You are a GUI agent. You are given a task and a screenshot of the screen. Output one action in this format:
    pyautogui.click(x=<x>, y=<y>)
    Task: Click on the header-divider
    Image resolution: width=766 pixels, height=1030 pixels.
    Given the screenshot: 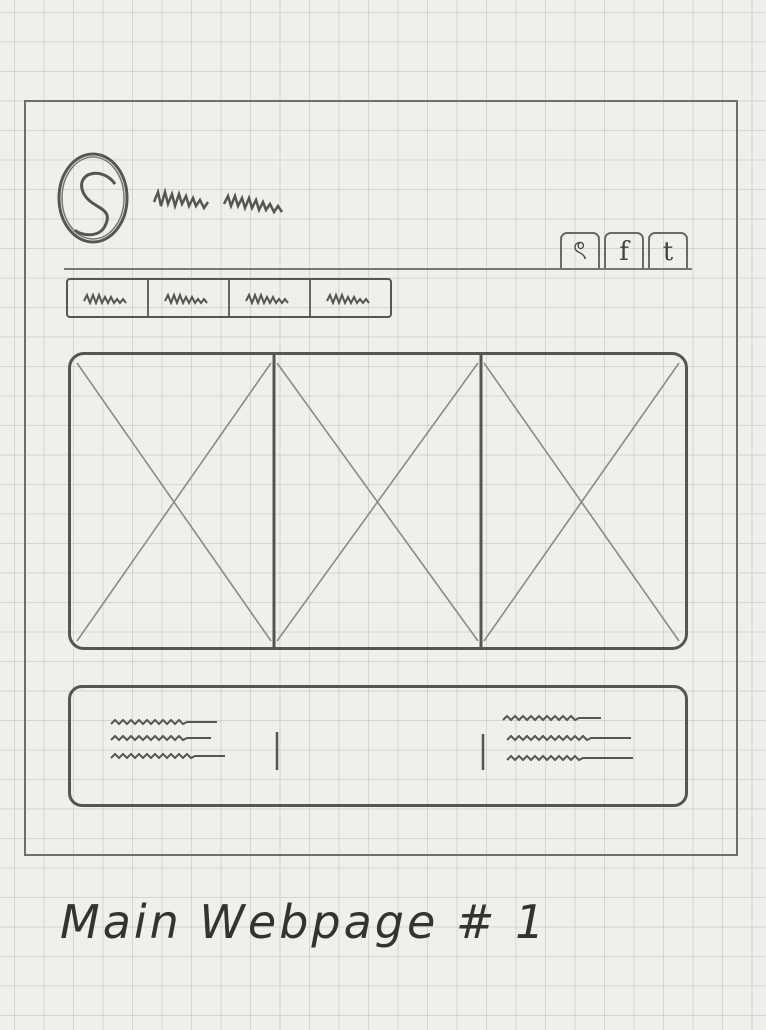 What is the action you would take?
    pyautogui.click(x=378, y=269)
    